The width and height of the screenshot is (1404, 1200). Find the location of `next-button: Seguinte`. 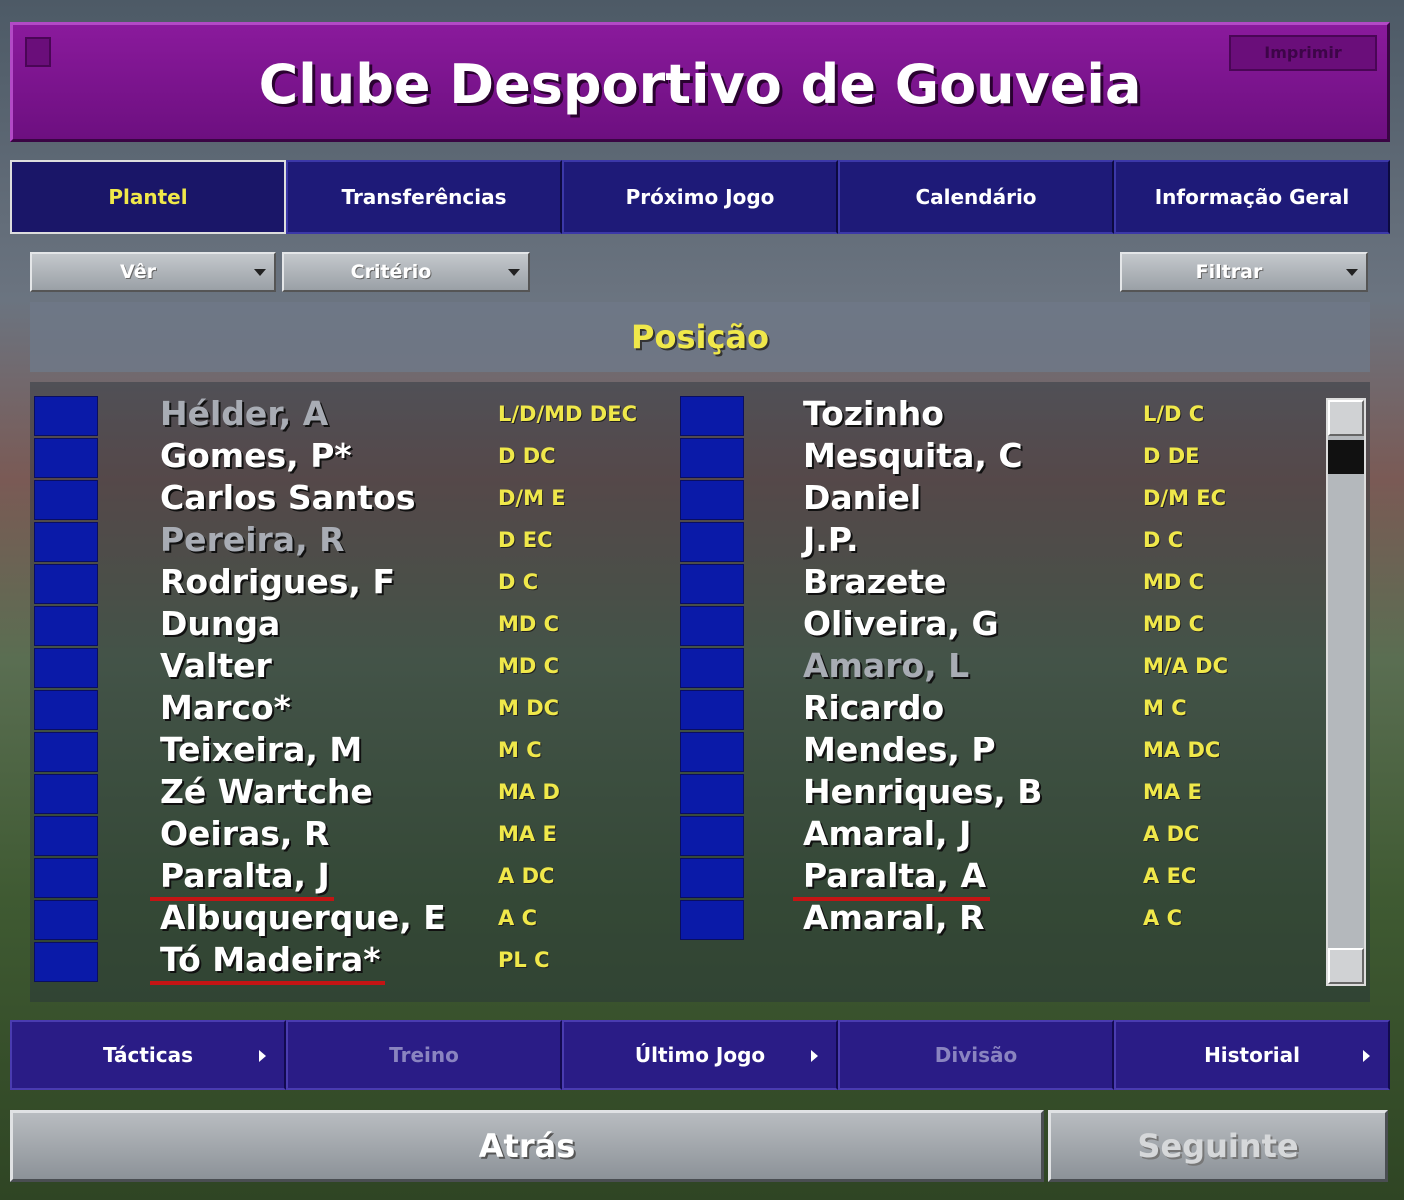

next-button: Seguinte is located at coordinates (1218, 1146).